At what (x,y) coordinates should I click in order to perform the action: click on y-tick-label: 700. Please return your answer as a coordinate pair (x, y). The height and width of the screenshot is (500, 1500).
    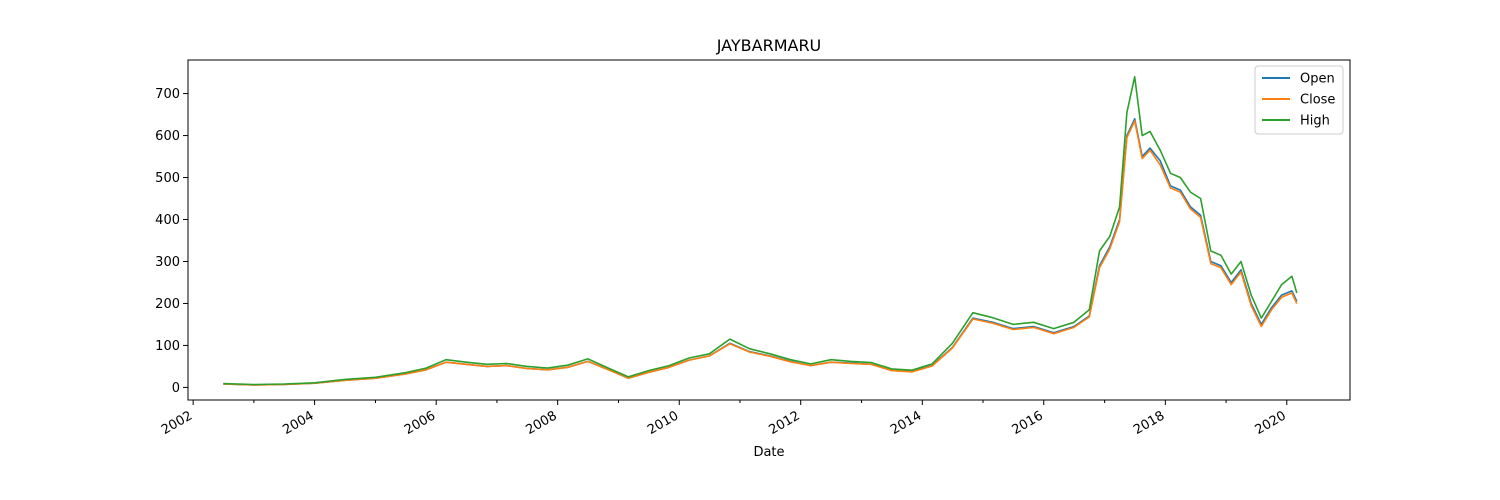
    Looking at the image, I should click on (167, 94).